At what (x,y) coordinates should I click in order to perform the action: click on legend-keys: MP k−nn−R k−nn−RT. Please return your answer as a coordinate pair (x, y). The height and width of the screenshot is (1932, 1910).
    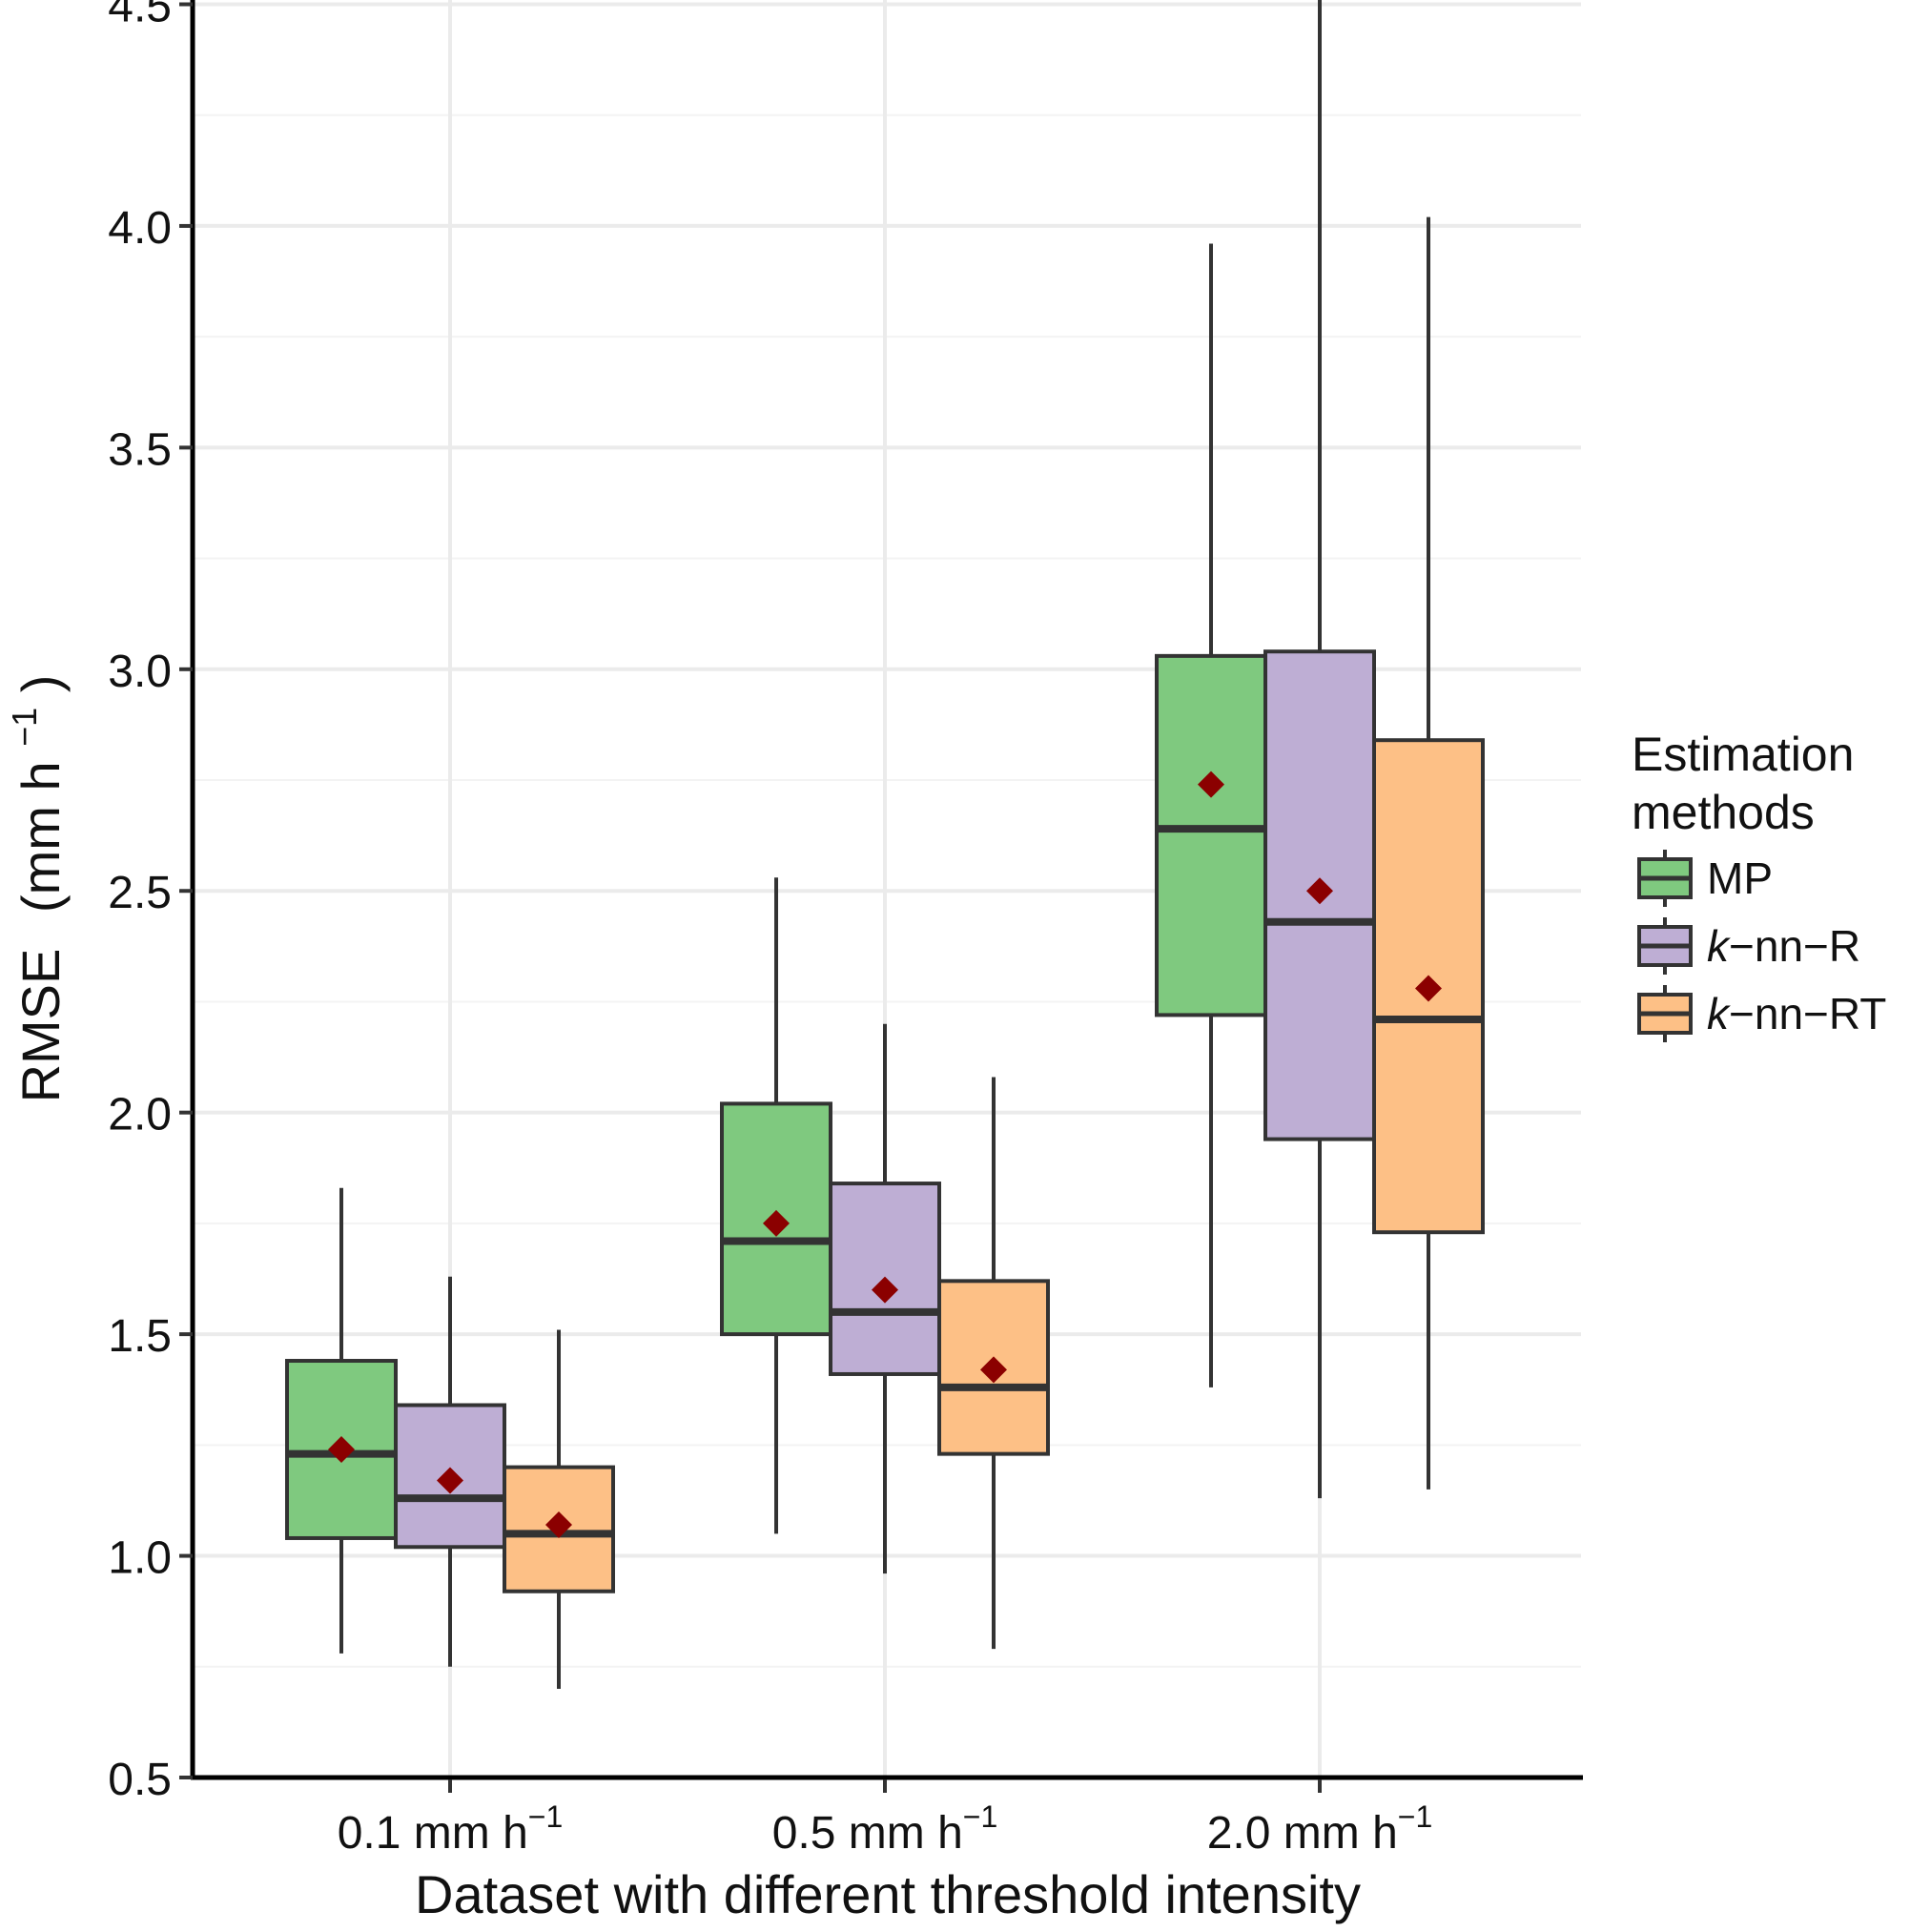
    Looking at the image, I should click on (1761, 946).